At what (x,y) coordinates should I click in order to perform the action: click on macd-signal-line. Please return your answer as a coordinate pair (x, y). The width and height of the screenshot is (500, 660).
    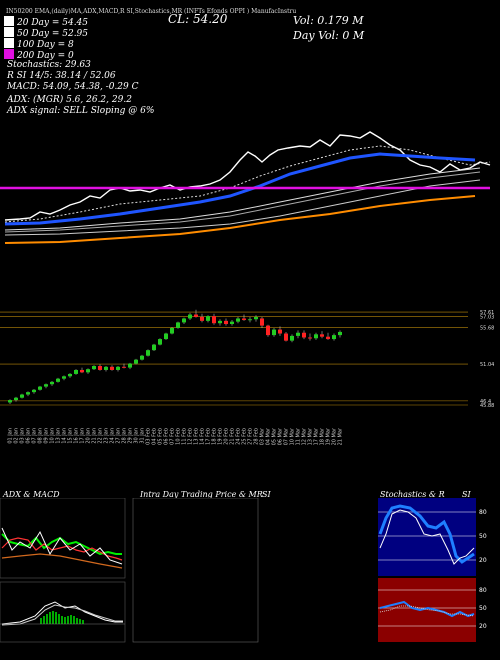
    Looking at the image, I should click on (62, 615).